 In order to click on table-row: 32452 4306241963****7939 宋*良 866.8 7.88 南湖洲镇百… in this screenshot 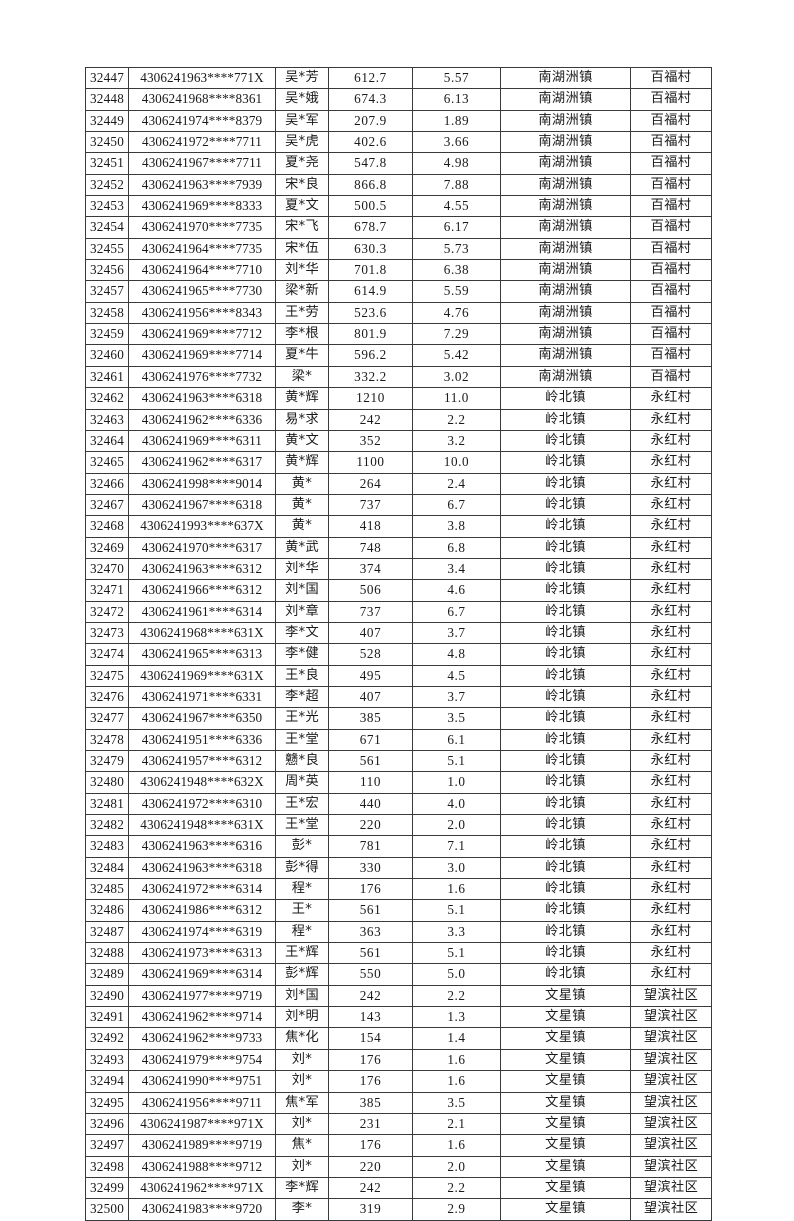, I will do `click(398, 185)`.